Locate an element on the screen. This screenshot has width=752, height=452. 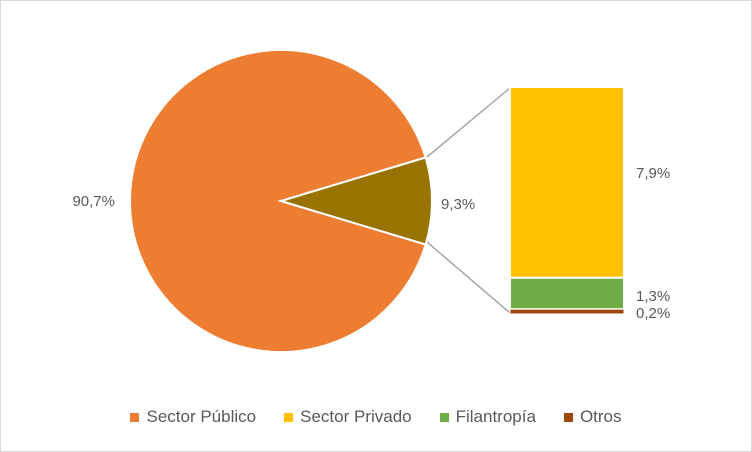
pie-slice-other is located at coordinates (355, 201).